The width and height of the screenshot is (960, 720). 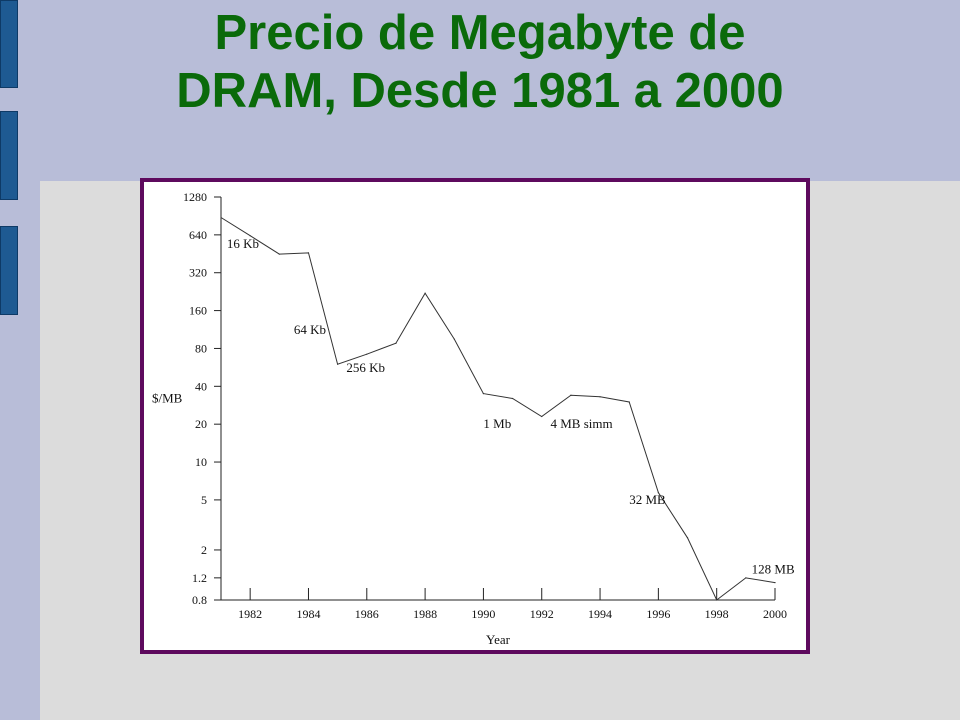 I want to click on y-tick-label: 640, so click(x=198, y=235).